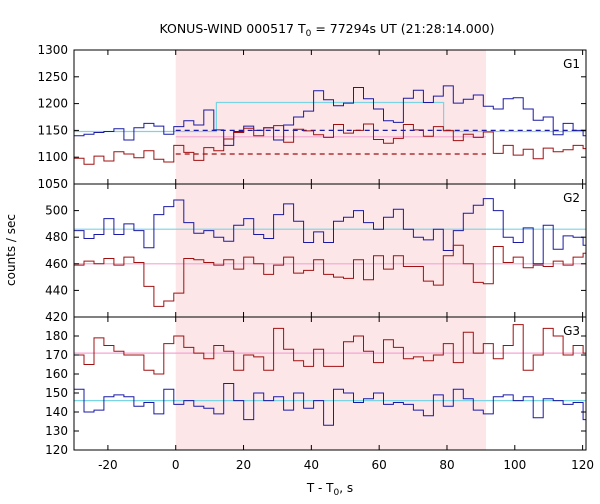 The width and height of the screenshot is (600, 504). I want to click on series-blue-g2, so click(330, 231).